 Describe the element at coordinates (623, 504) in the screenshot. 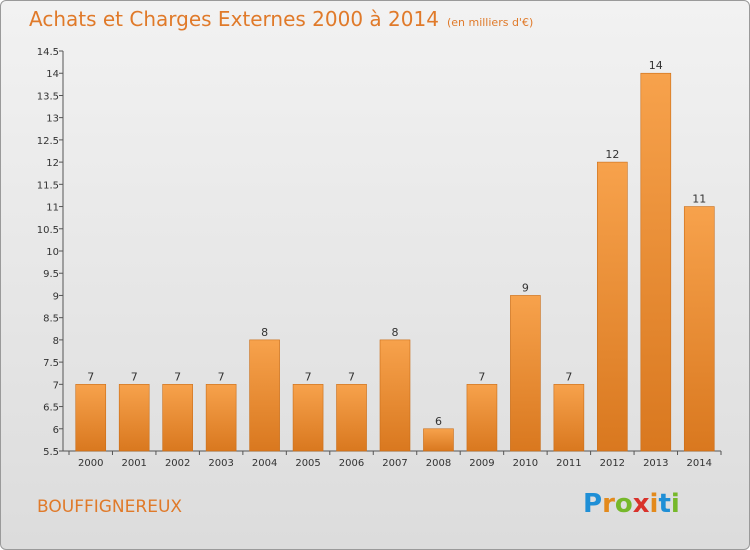

I see `logo-letter: o` at that location.